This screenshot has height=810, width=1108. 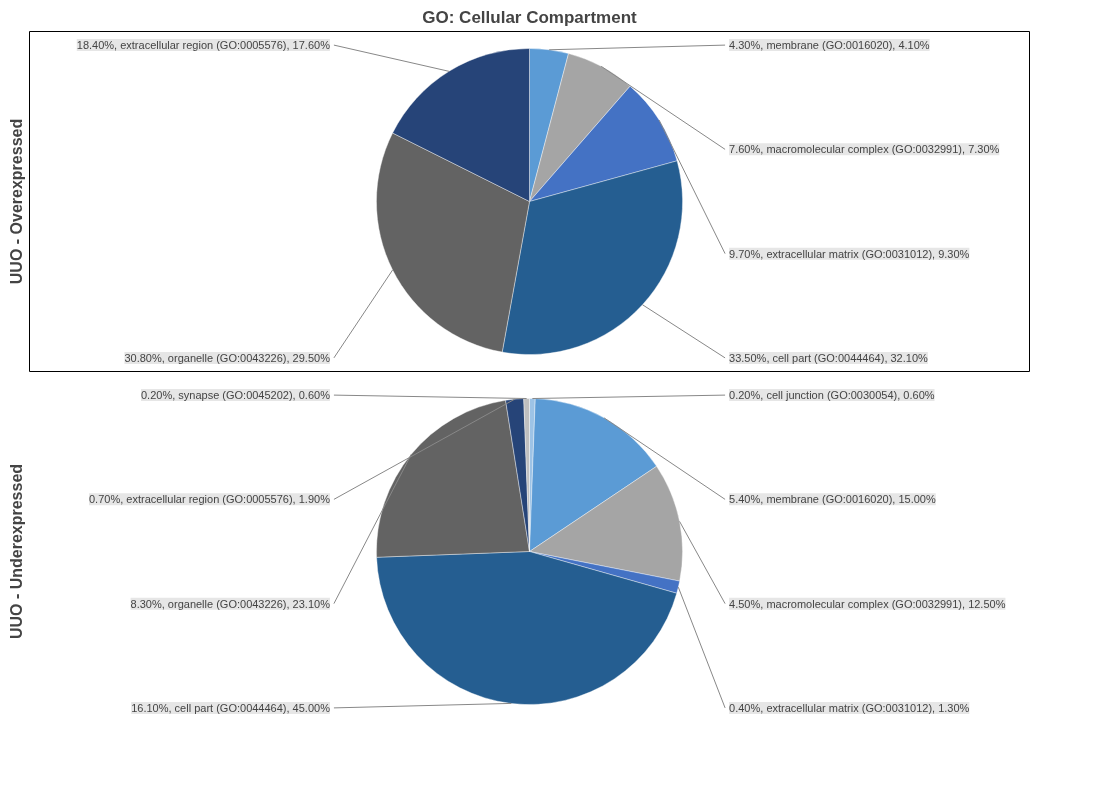 What do you see at coordinates (16, 551) in the screenshot?
I see `text: UUO - Underexpressed` at bounding box center [16, 551].